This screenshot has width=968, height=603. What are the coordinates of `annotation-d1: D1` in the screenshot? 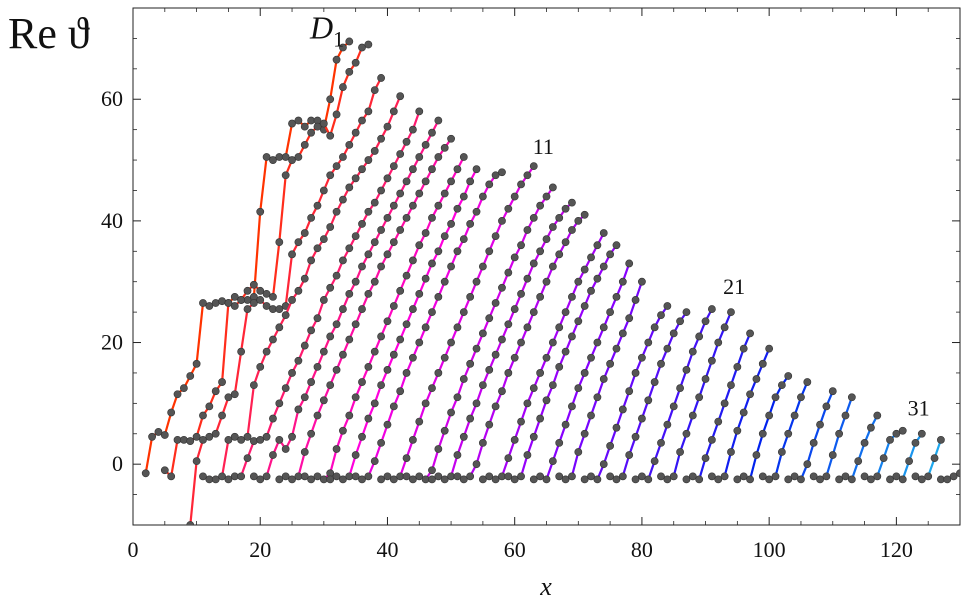 It's located at (326, 30).